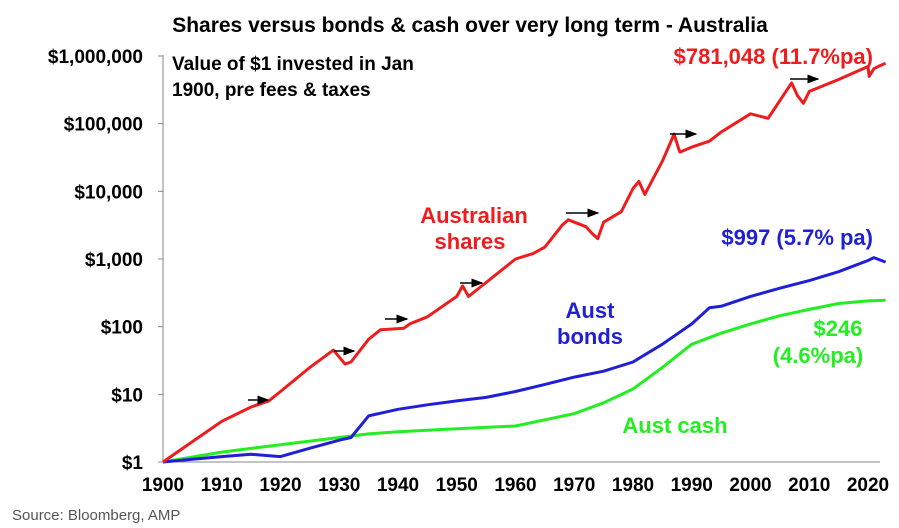 The height and width of the screenshot is (528, 899). Describe the element at coordinates (293, 64) in the screenshot. I see `annotation-note-line-1: Value of $1 invested in Jan` at that location.